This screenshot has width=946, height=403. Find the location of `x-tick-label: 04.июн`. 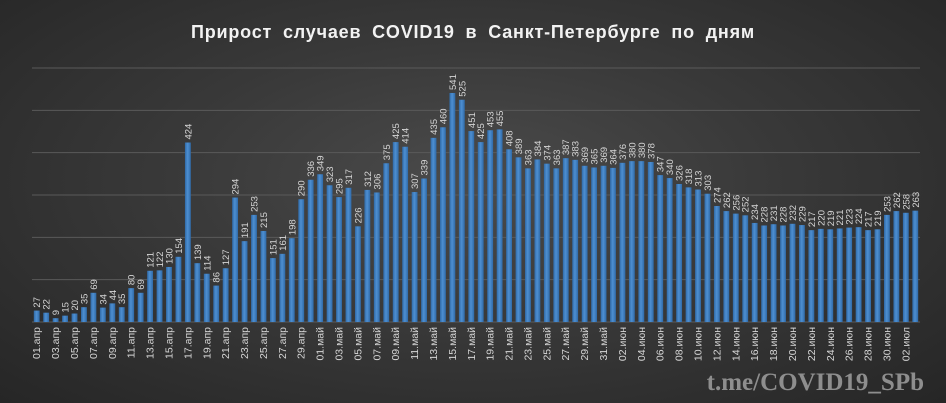

x-tick-label: 04.июн is located at coordinates (642, 344).